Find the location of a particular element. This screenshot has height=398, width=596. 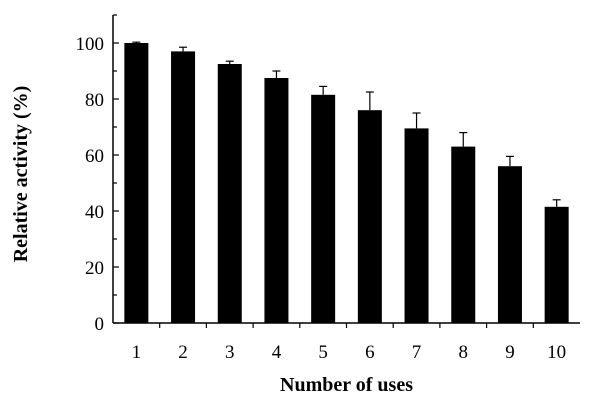

x-ticks-group: 1 2 3 4 5 6 7 8 9 10 is located at coordinates (349, 343).